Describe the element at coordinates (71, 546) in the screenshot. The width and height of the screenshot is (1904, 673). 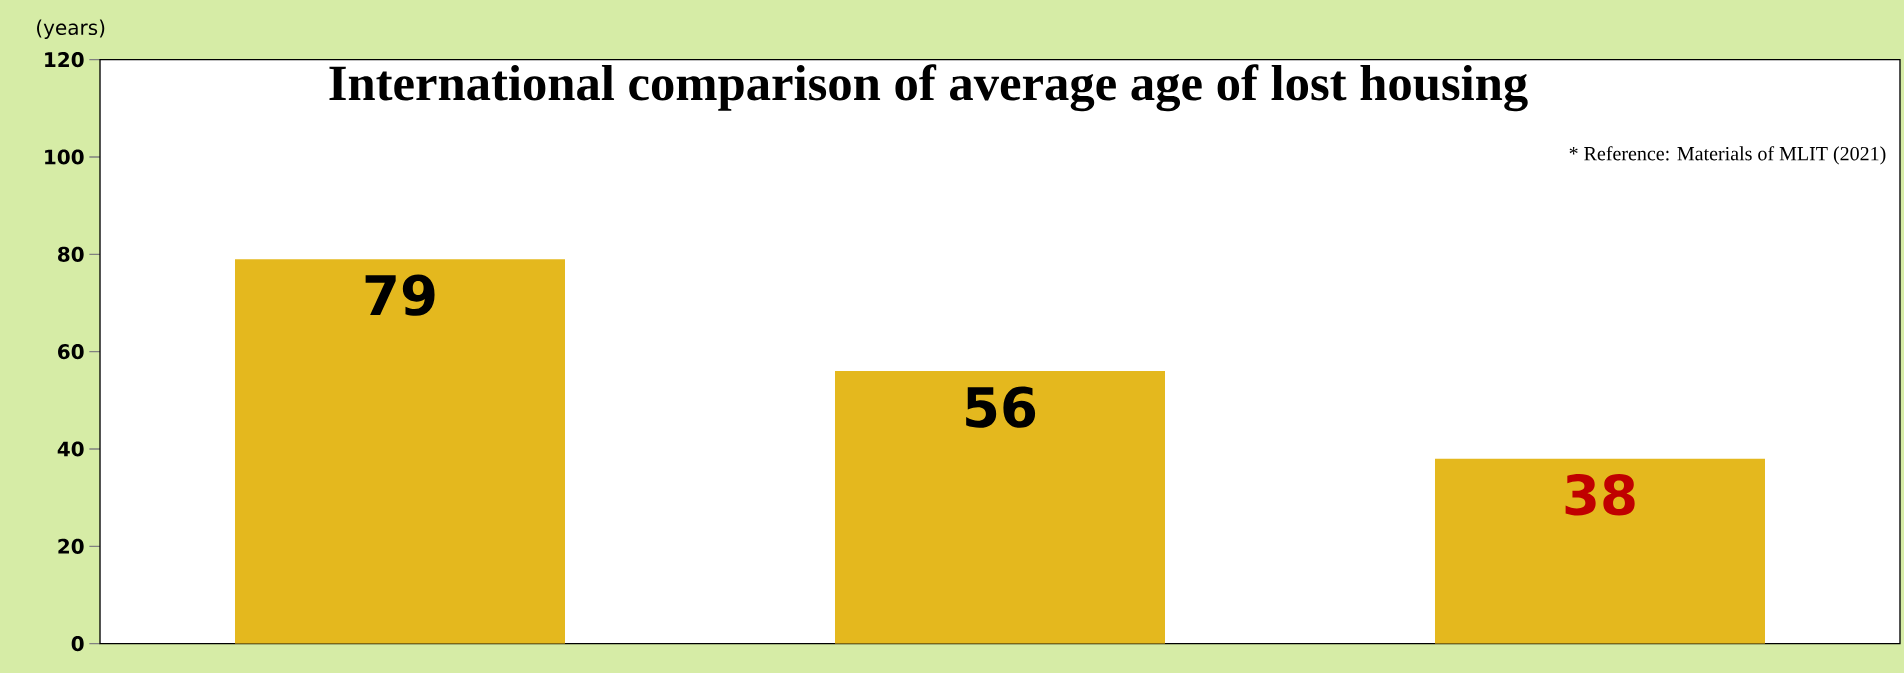
I see `y-tick-label: 20` at that location.